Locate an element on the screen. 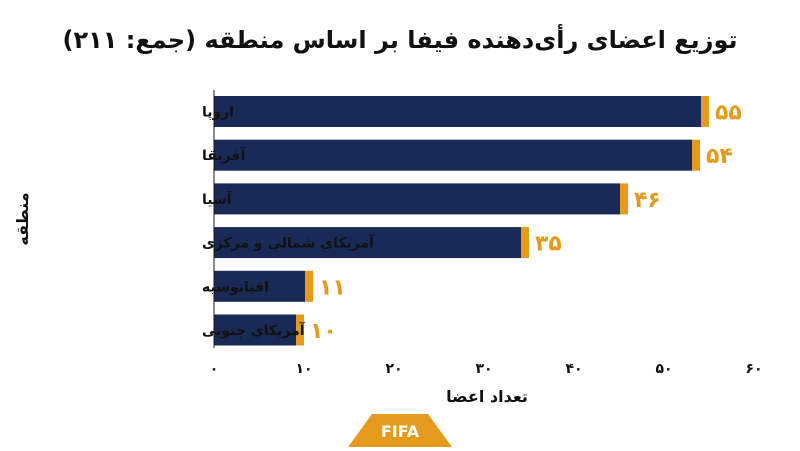 The image size is (800, 451). x-tick-label: ۳۰ is located at coordinates (483, 369).